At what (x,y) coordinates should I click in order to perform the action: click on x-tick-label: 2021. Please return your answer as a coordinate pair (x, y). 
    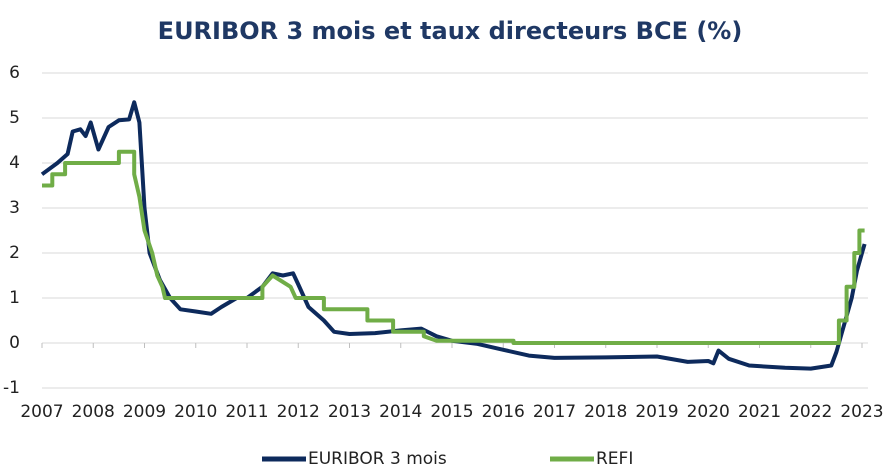
    Looking at the image, I should click on (759, 412).